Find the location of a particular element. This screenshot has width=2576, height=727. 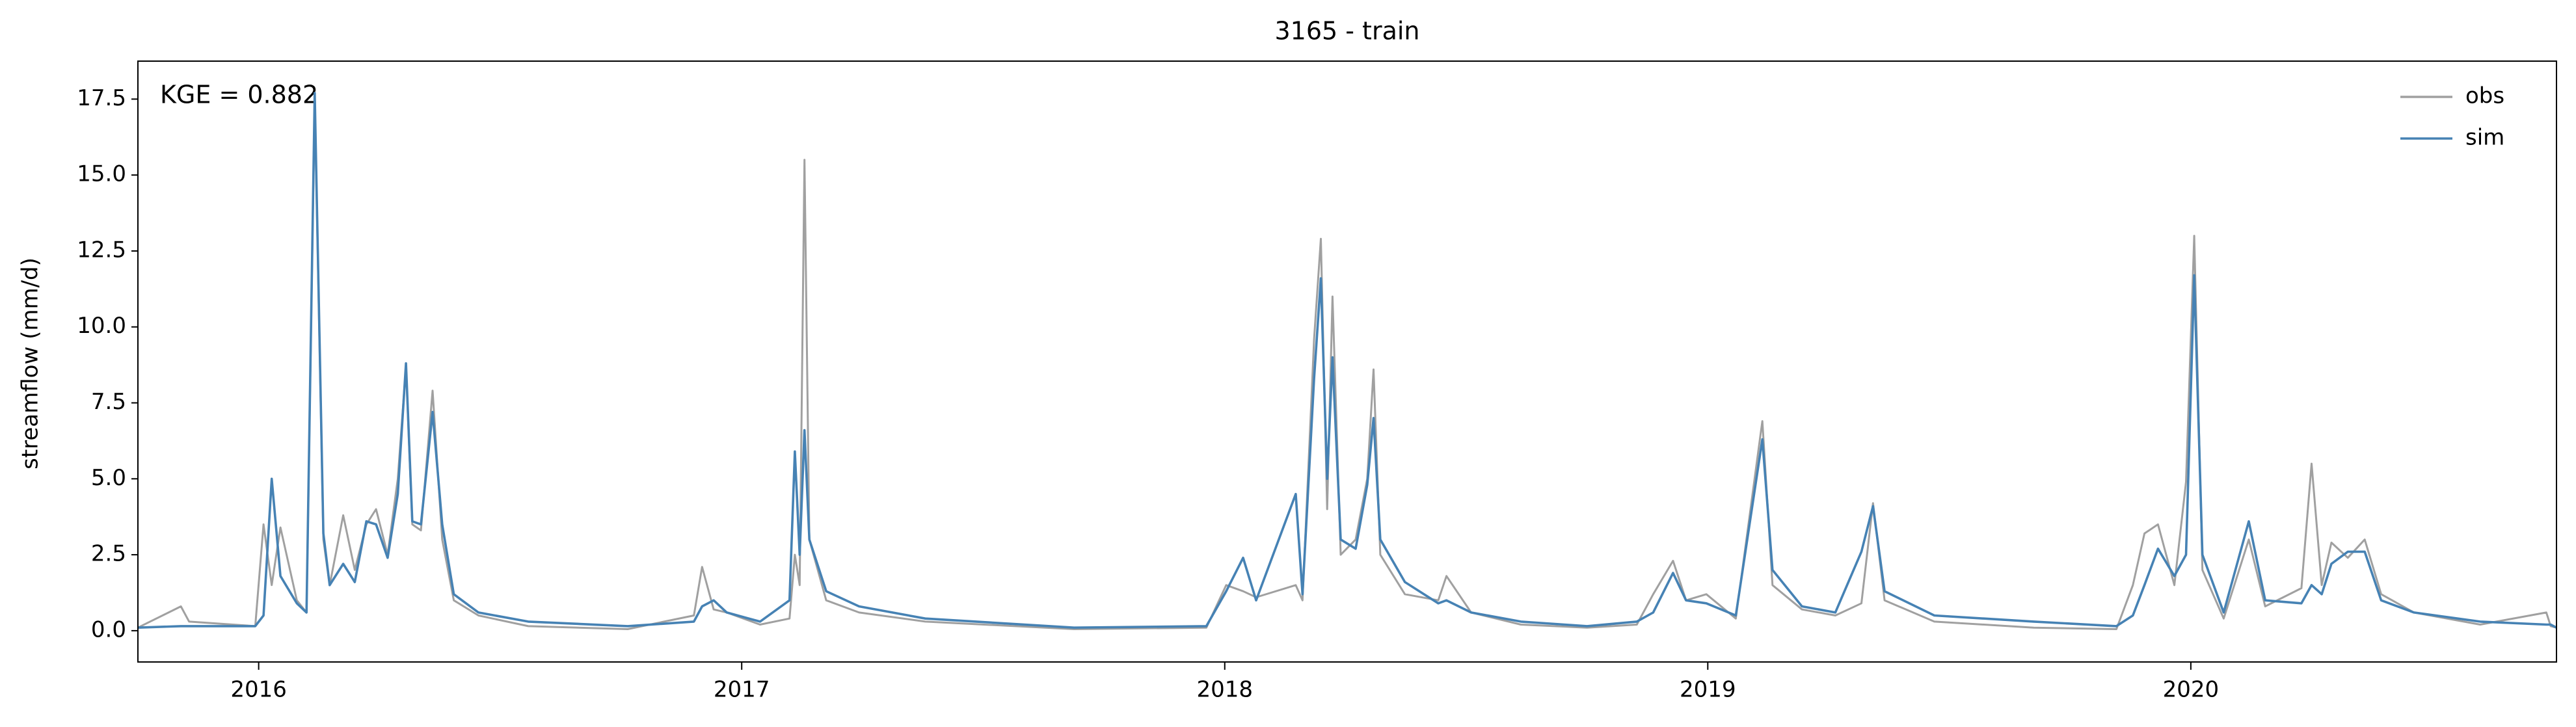

y-axis-label: streamflow (mm/d) is located at coordinates (31, 363).